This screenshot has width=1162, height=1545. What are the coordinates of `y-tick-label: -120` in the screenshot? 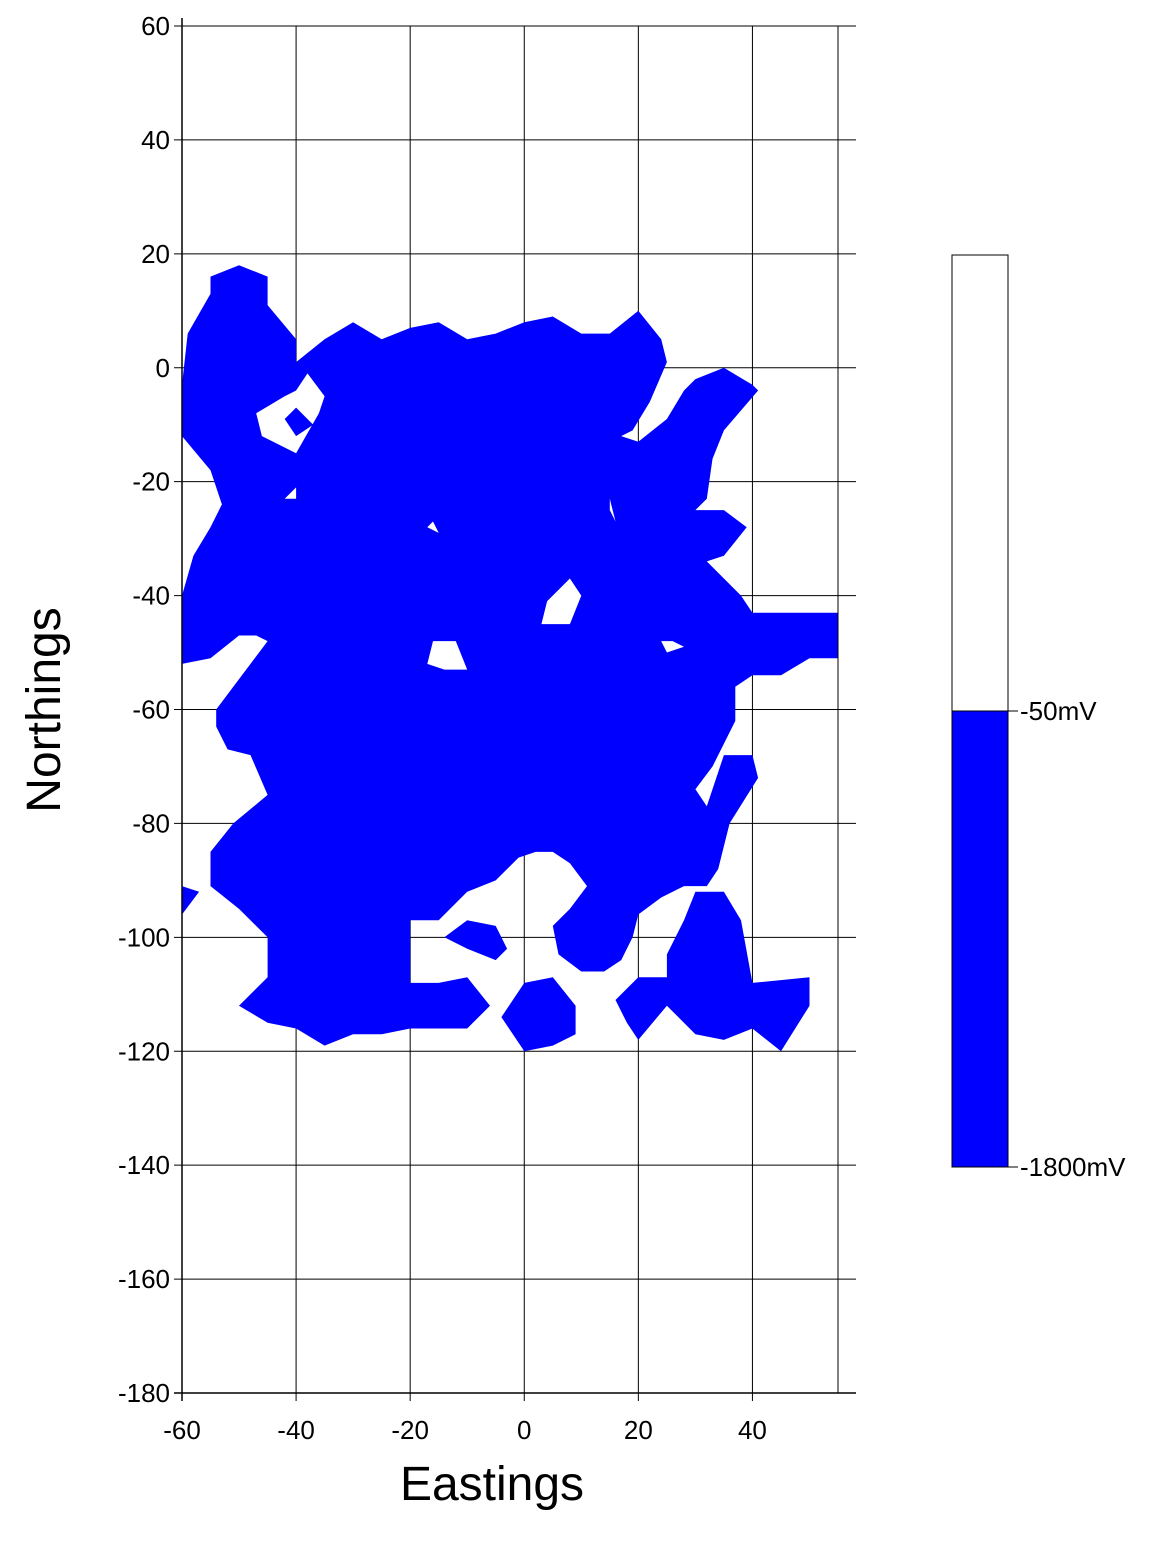 It's located at (144, 1051).